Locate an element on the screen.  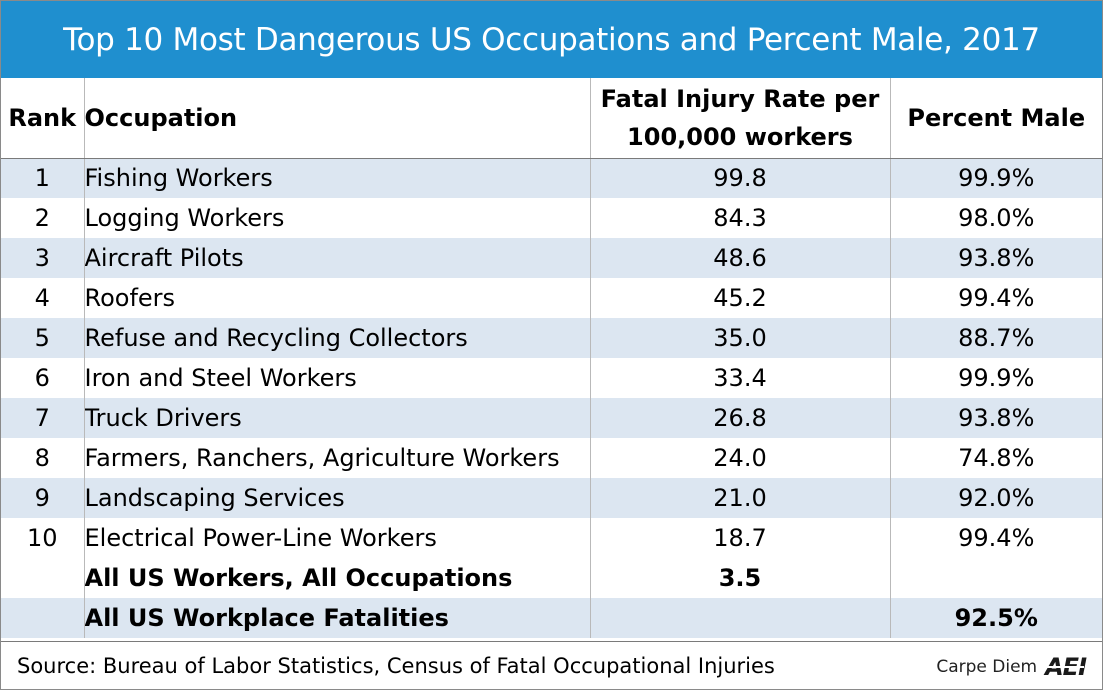
fatal-rate-cell: 33.4 is located at coordinates (740, 378).